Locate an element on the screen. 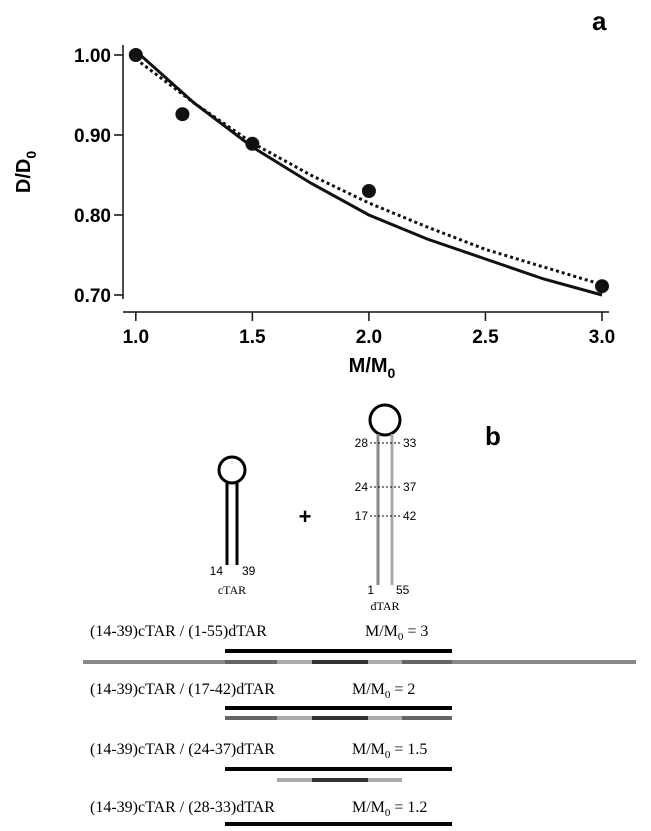  ratio-value: = 1.5 is located at coordinates (408, 749).